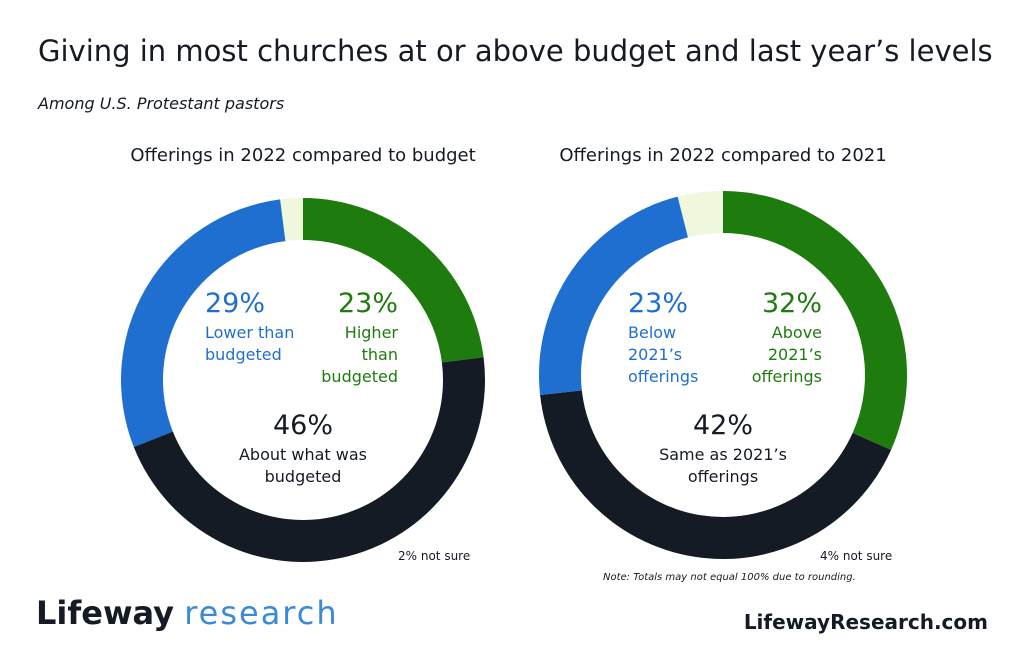 Image resolution: width=1024 pixels, height=672 pixels. Describe the element at coordinates (723, 155) in the screenshot. I see `chart-subtitle: Offerings in 2022 compared to 2021` at that location.